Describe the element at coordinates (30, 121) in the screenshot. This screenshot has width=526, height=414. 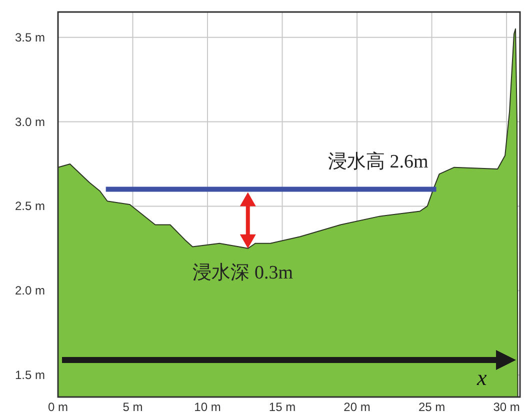
I see `y-tick-label: 3.0 m` at that location.